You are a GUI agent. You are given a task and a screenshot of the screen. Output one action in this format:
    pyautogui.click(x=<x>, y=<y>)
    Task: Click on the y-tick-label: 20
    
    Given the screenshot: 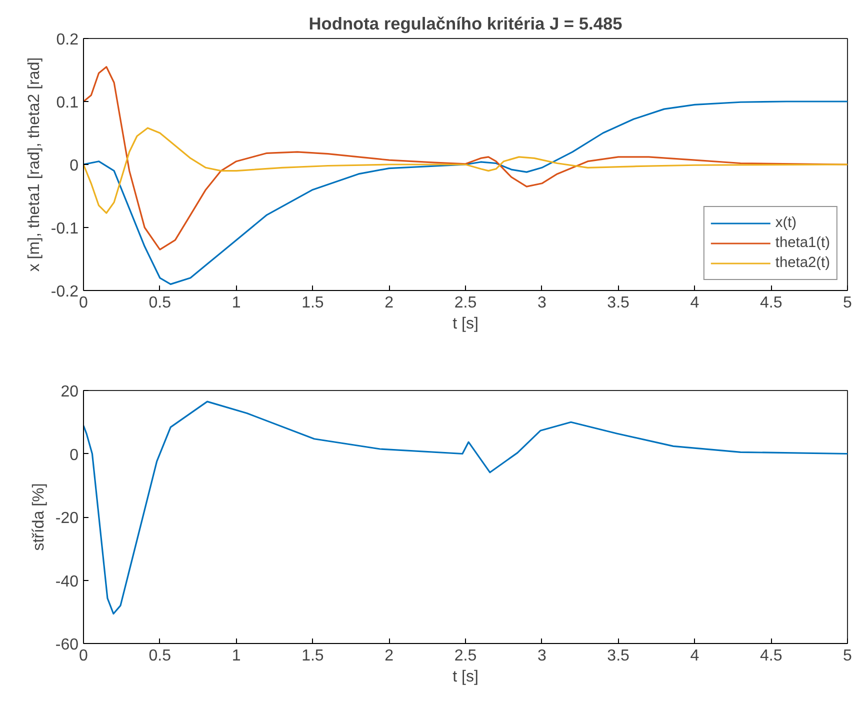 What is the action you would take?
    pyautogui.click(x=69, y=392)
    